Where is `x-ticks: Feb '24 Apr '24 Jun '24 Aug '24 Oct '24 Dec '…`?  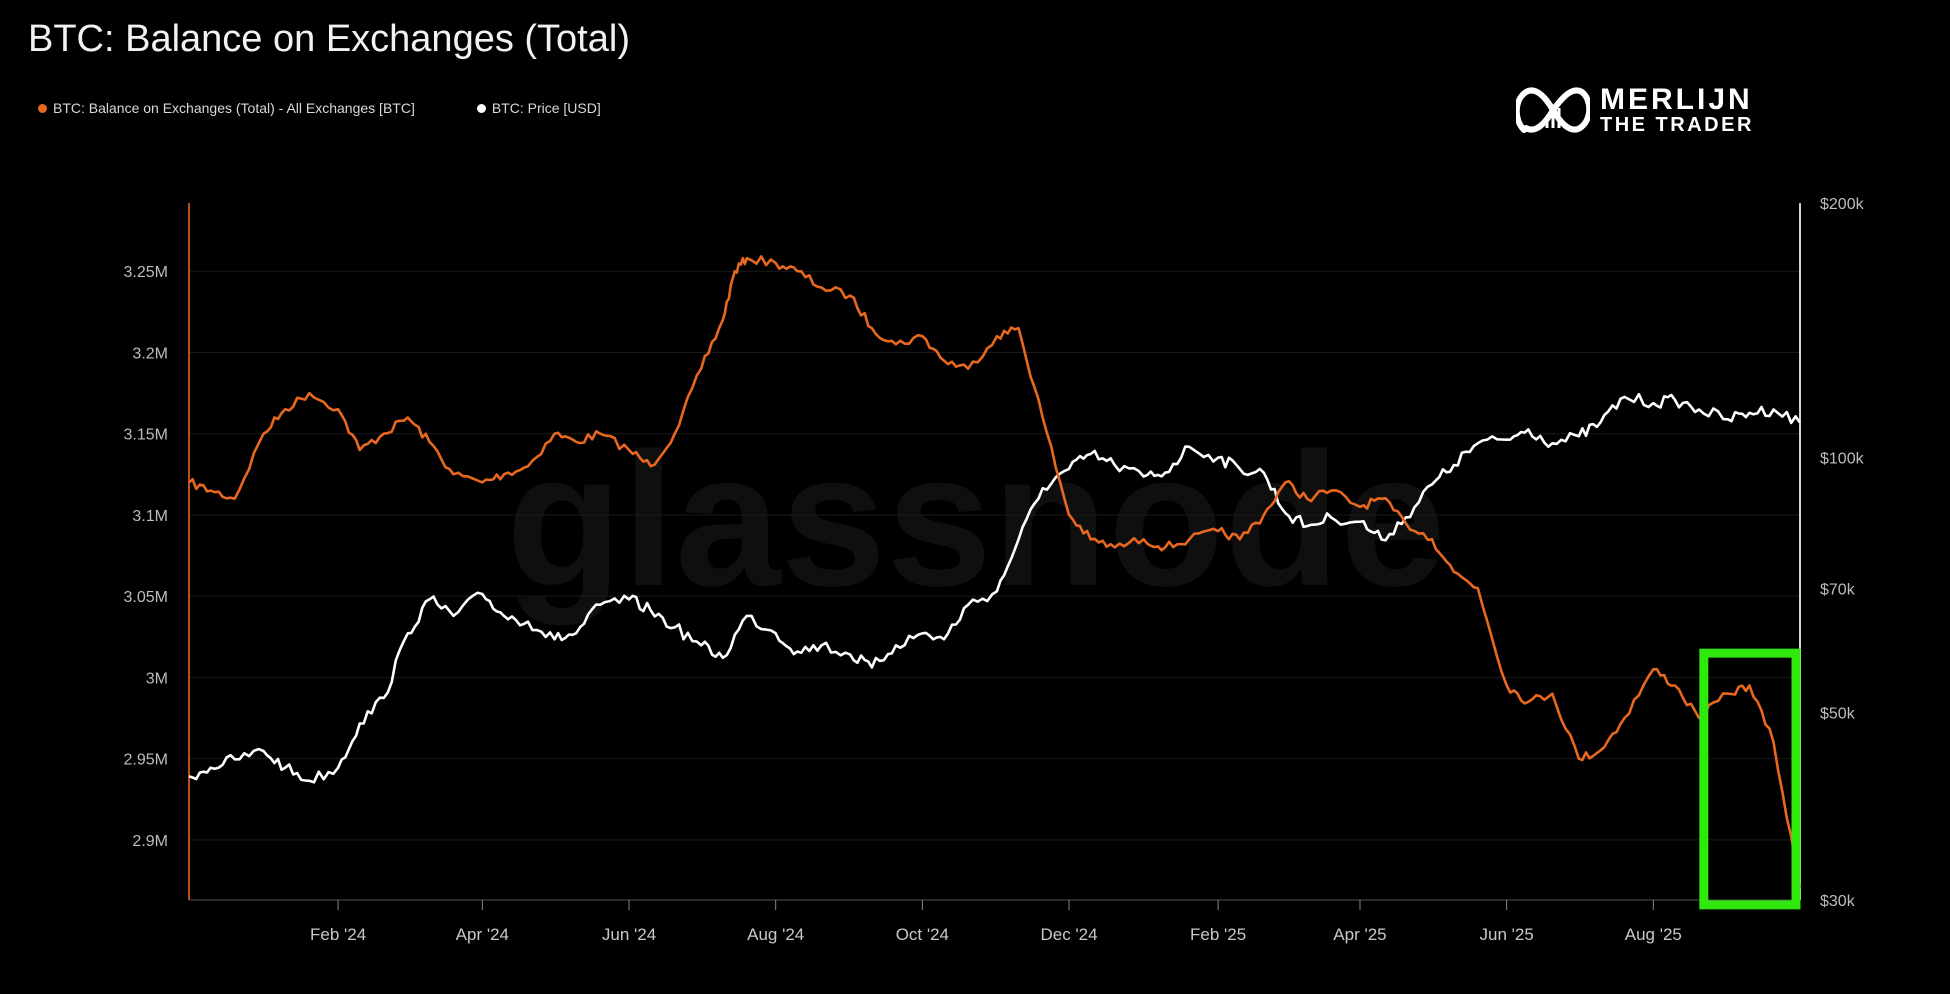
x-ticks: Feb '24 Apr '24 Jun '24 Aug '24 Oct '24 Dec '… is located at coordinates (996, 922).